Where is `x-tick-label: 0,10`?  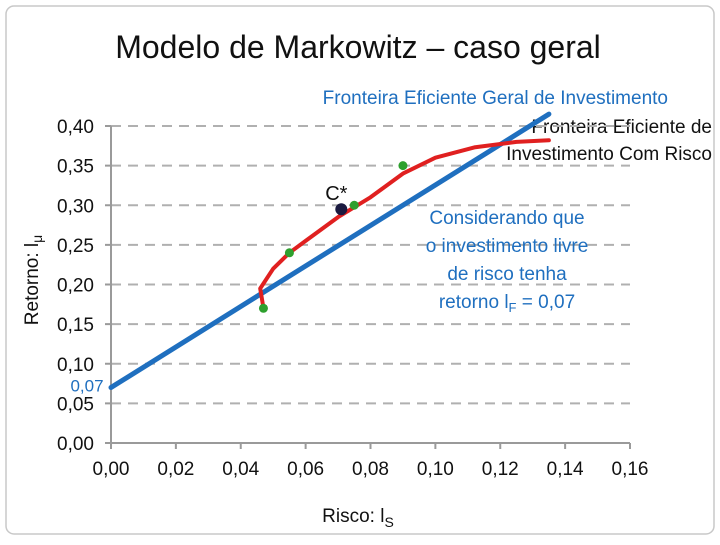
x-tick-label: 0,10 is located at coordinates (435, 469).